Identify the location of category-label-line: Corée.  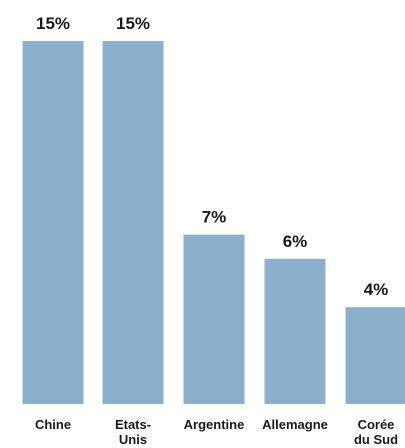
(376, 424).